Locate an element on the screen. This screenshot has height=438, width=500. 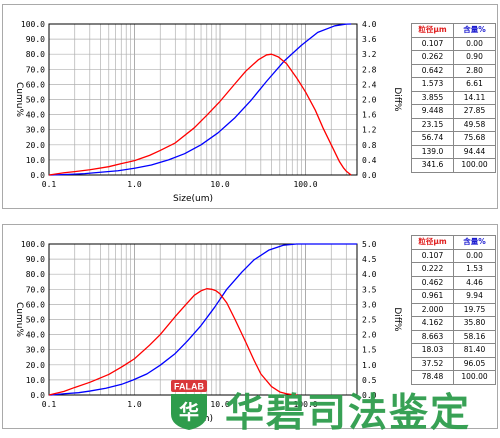
table-row: 8.663 58.16 is located at coordinates (453, 336).